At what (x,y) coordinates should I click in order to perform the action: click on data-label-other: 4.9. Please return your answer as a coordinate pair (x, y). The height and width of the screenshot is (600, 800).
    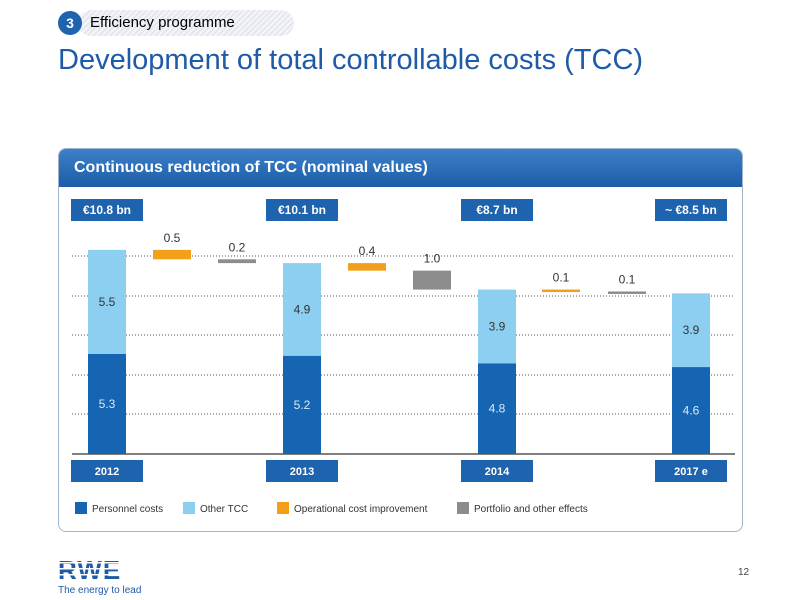
    Looking at the image, I should click on (302, 309).